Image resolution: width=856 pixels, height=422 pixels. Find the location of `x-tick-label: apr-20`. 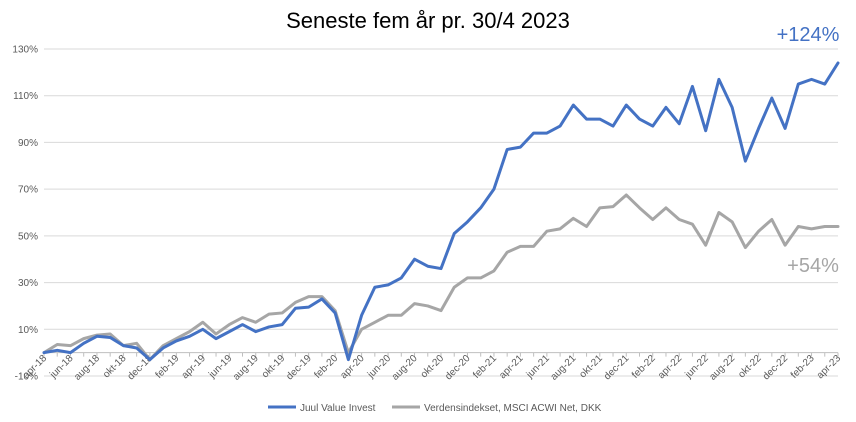

x-tick-label: apr-20 is located at coordinates (353, 367).